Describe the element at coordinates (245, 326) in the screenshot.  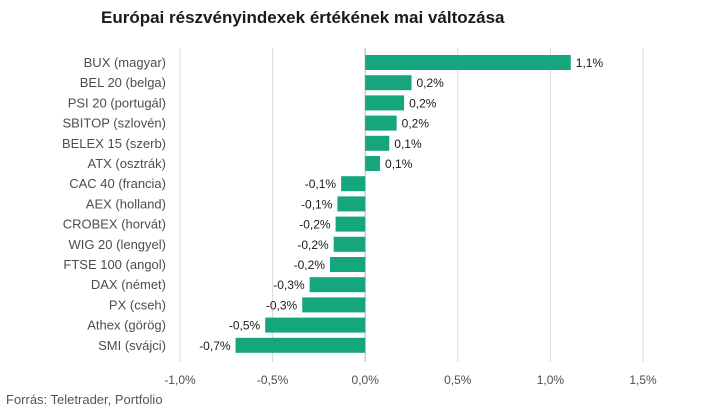
I see `value-label: -0,5%` at that location.